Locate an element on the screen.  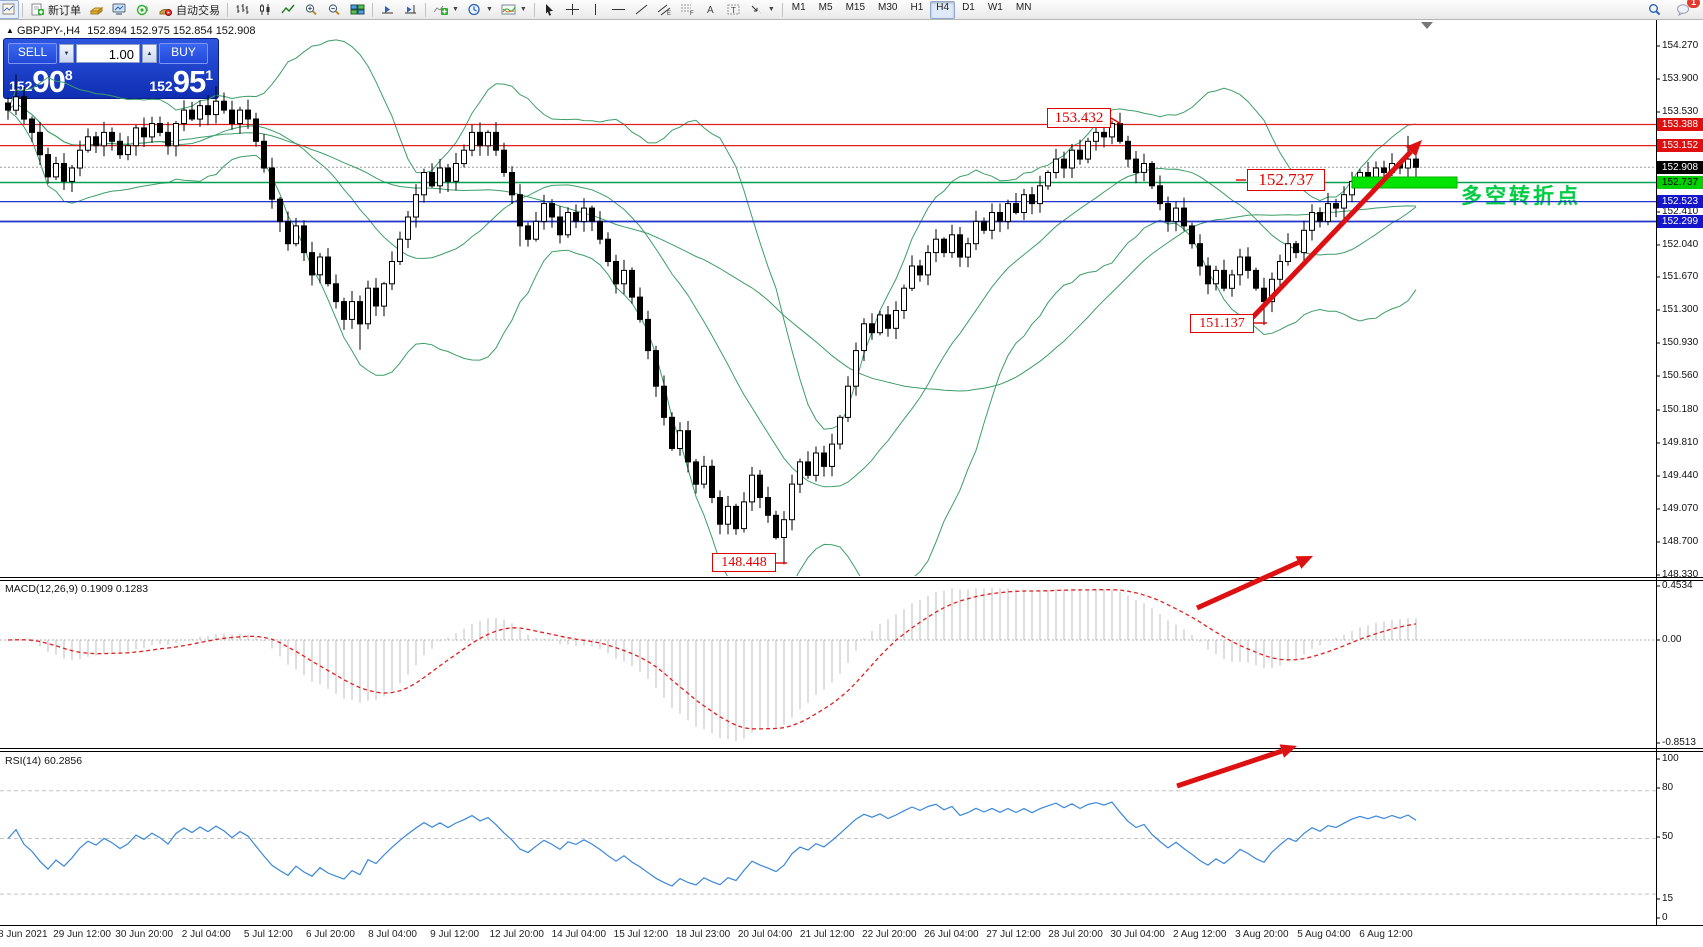
horizontal-line-tool-button is located at coordinates (618, 9).